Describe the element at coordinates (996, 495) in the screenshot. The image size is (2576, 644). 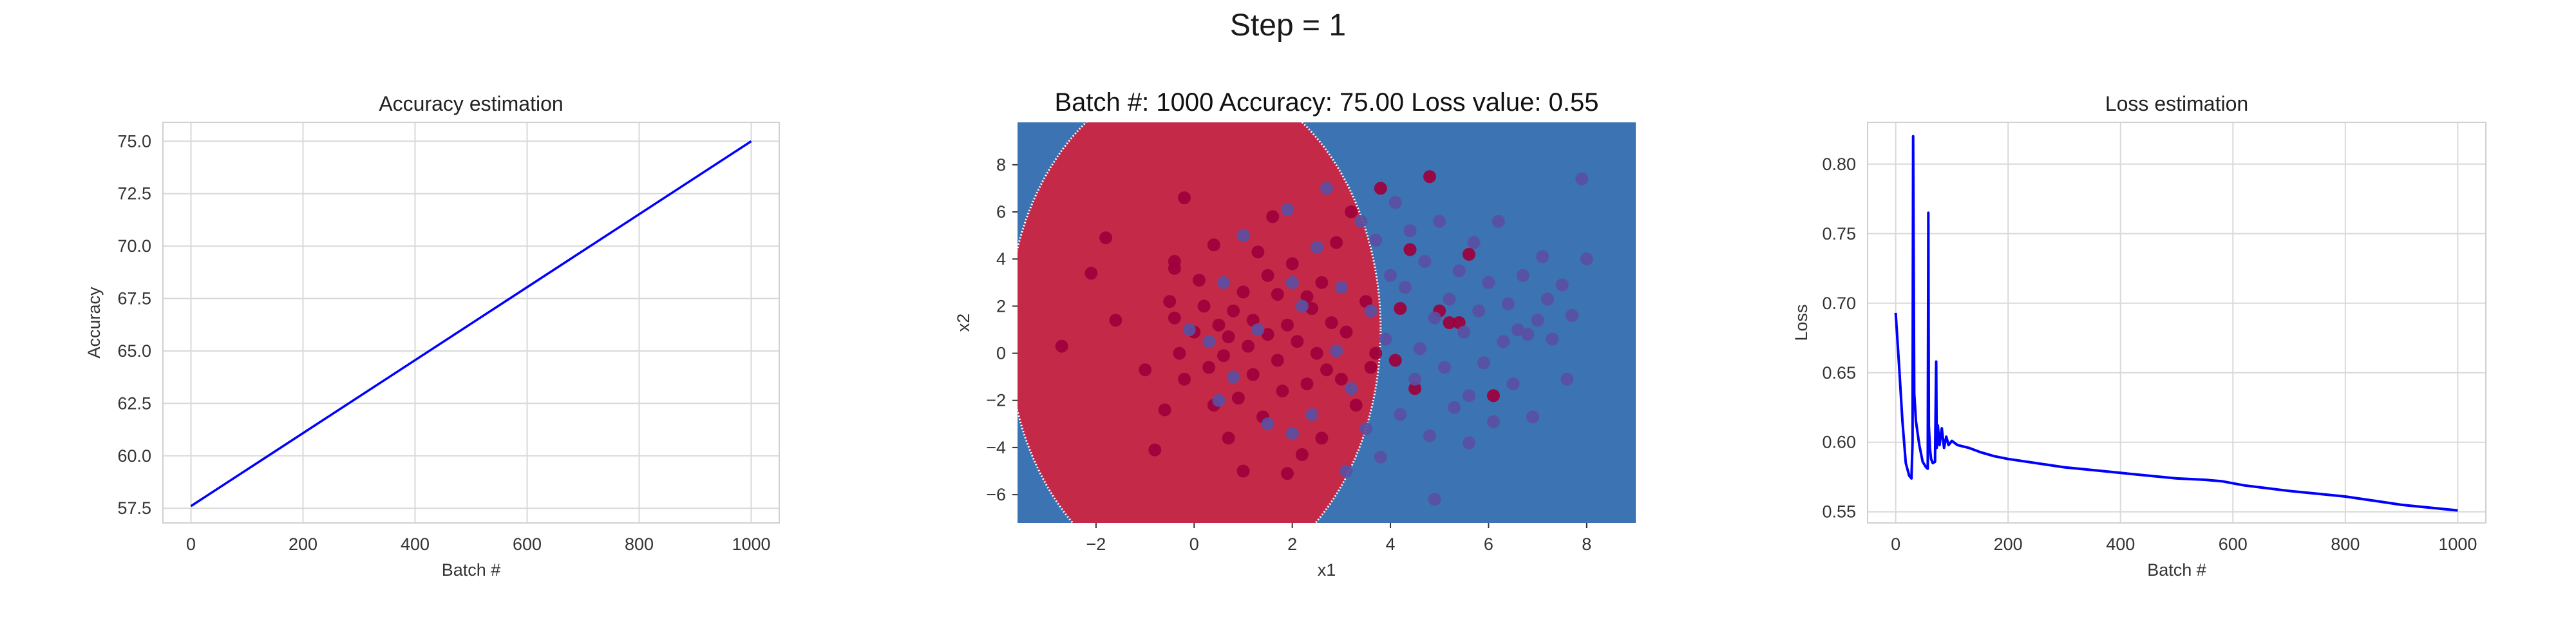
I see `y-tick-label: −6` at that location.